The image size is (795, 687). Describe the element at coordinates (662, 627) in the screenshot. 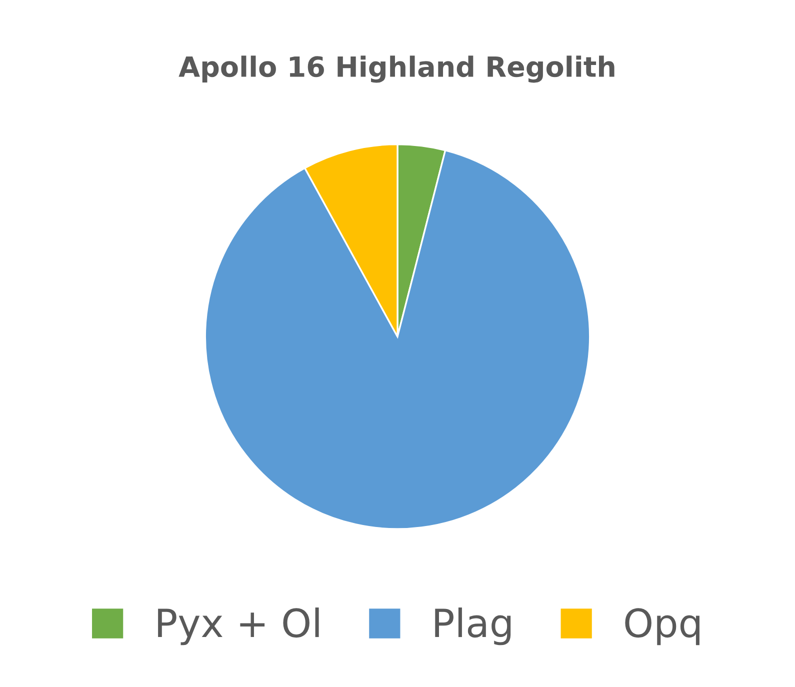

I see `legend-label: Opq` at that location.